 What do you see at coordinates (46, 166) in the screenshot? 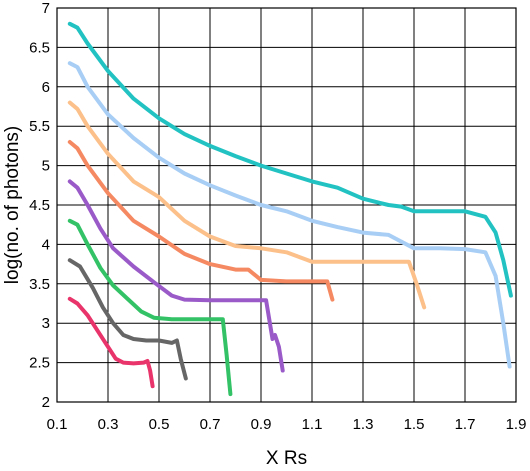
I see `y-tick-label: 5` at bounding box center [46, 166].